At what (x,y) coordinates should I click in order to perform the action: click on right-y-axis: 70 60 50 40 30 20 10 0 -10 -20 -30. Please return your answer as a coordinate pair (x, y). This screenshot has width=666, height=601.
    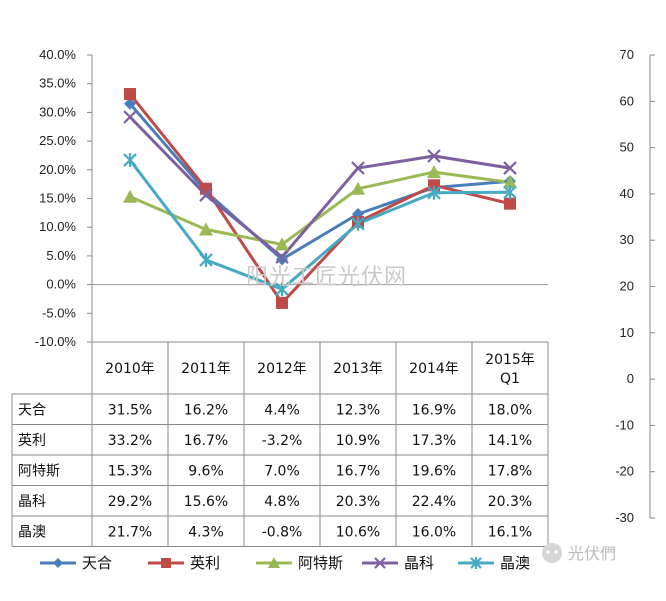
    Looking at the image, I should click on (635, 286).